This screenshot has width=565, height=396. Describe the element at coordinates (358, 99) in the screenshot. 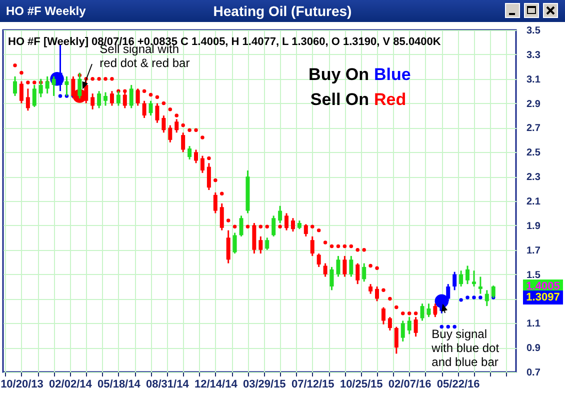

I see `annotation: Sell On Red` at that location.